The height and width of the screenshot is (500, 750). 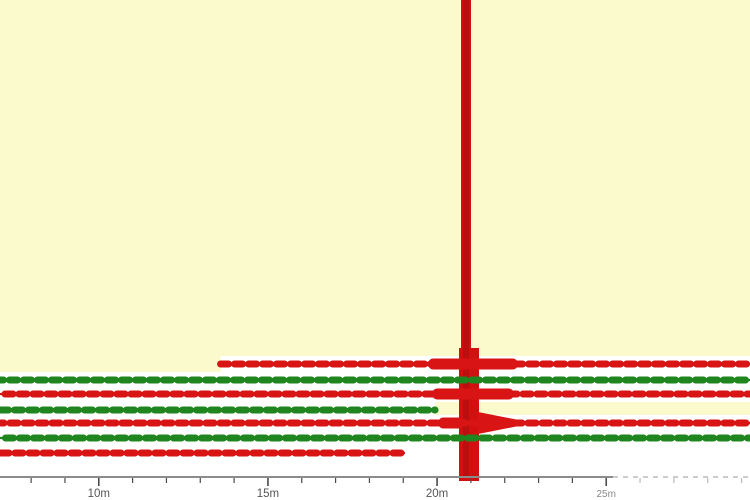 What do you see at coordinates (466, 239) in the screenshot?
I see `spike-band-core` at bounding box center [466, 239].